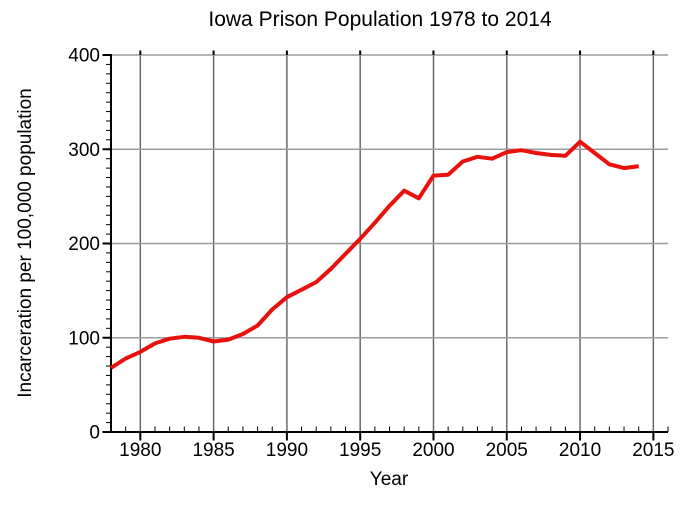 This screenshot has height=512, width=685. Describe the element at coordinates (380, 19) in the screenshot. I see `chart-title: Iowa Prison Population 1978 to 2014` at that location.